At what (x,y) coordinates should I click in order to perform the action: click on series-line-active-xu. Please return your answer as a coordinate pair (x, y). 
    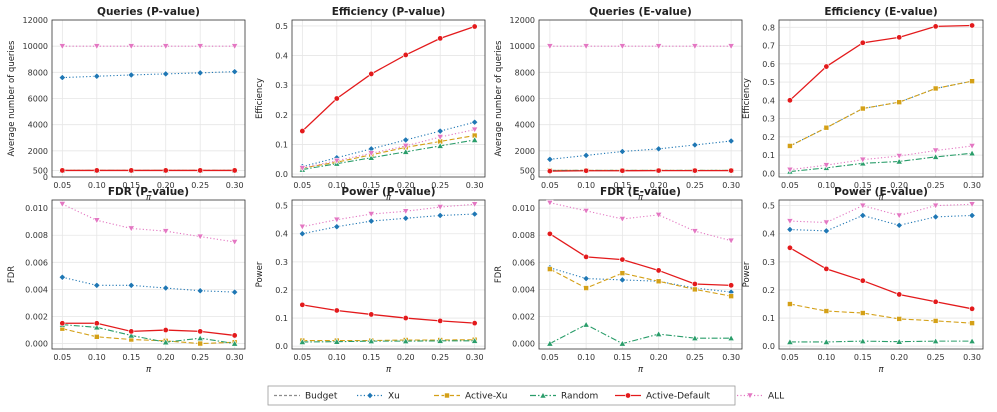
    Looking at the image, I should click on (881, 113).